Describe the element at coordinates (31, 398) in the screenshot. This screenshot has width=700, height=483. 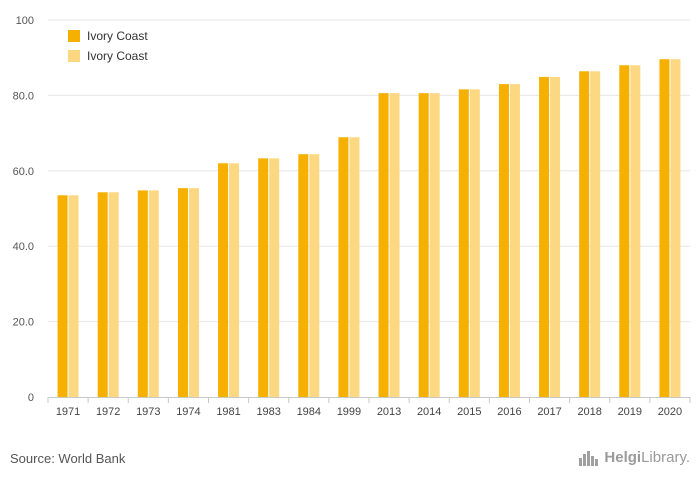
I see `y-tick-label: 0` at that location.